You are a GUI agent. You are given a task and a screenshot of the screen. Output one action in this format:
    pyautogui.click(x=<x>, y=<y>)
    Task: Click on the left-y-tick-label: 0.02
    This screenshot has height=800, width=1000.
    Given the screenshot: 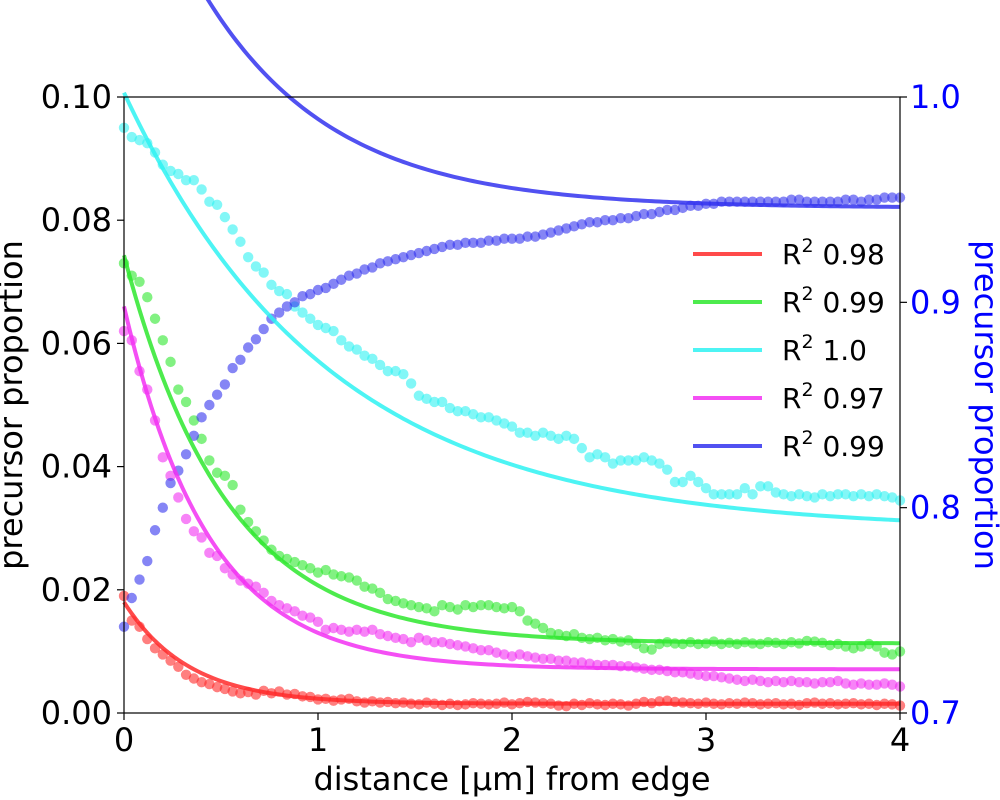 What is the action you would take?
    pyautogui.click(x=76, y=590)
    